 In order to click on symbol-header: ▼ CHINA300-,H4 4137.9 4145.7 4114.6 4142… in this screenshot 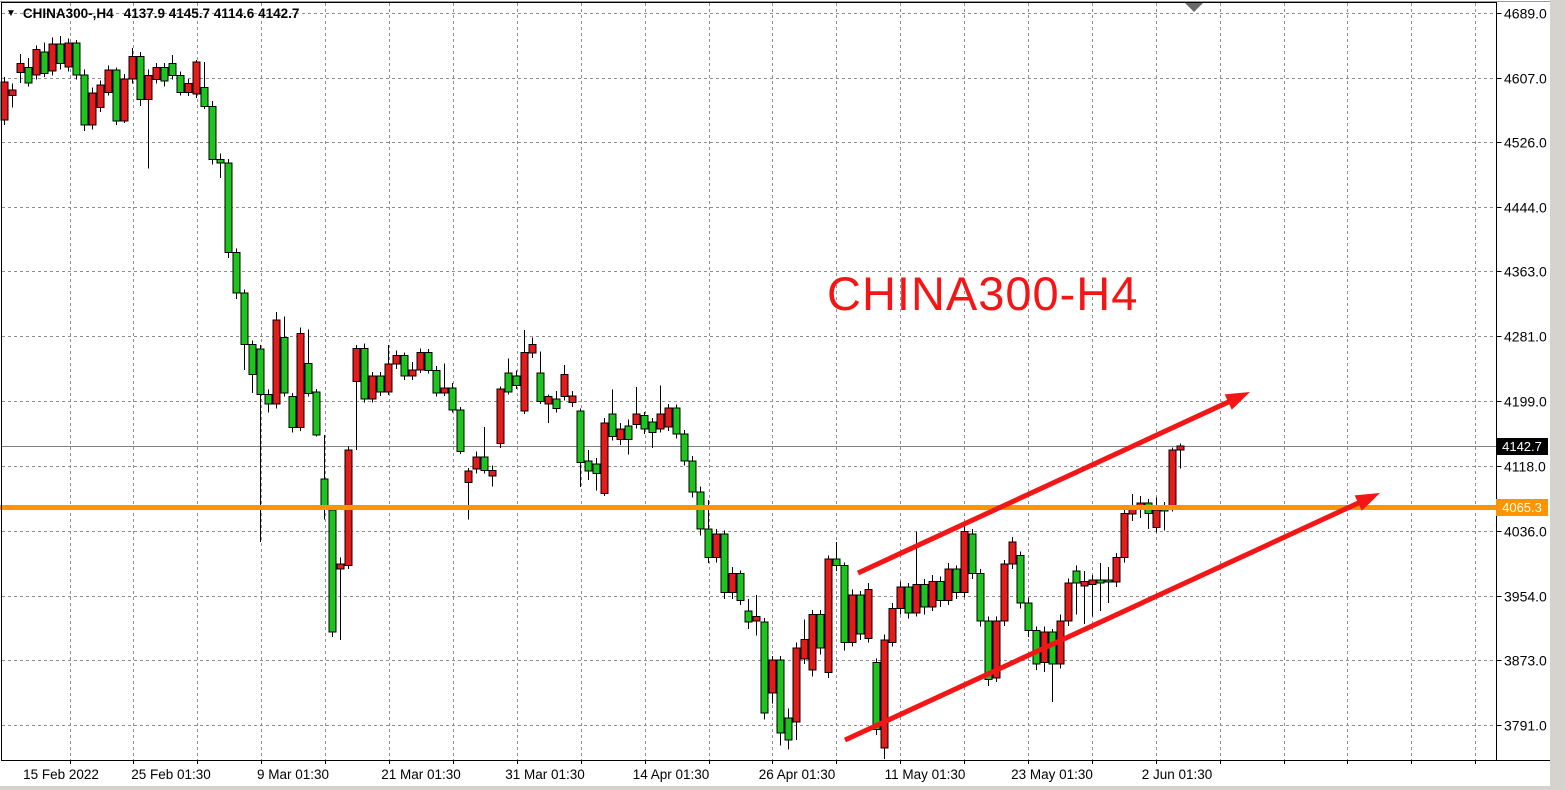, I will do `click(152, 13)`.